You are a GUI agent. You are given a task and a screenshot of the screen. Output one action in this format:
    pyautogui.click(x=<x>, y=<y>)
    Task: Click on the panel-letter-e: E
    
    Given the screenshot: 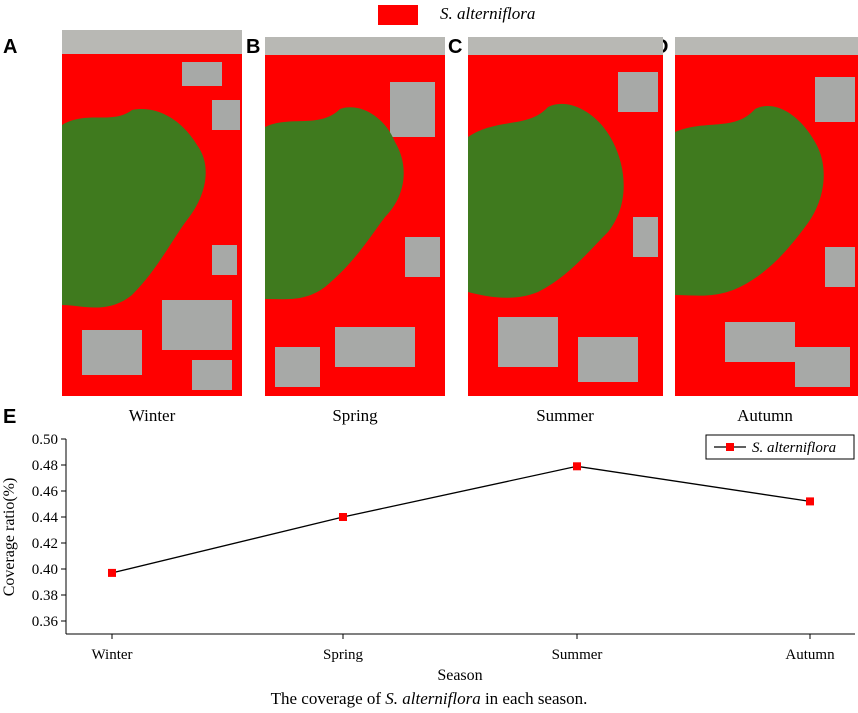 What is the action you would take?
    pyautogui.click(x=10, y=417)
    